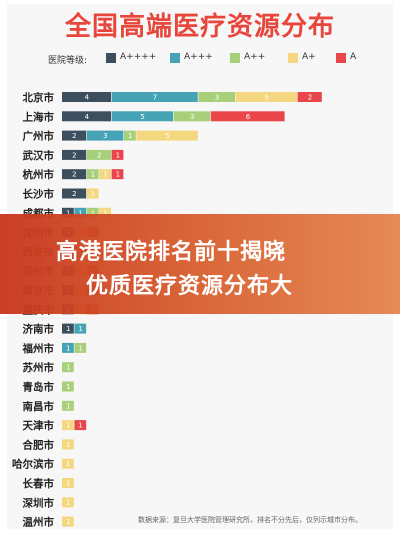 The height and width of the screenshot is (533, 400). Describe the element at coordinates (39, 97) in the screenshot. I see `city-label: 北京市` at that location.